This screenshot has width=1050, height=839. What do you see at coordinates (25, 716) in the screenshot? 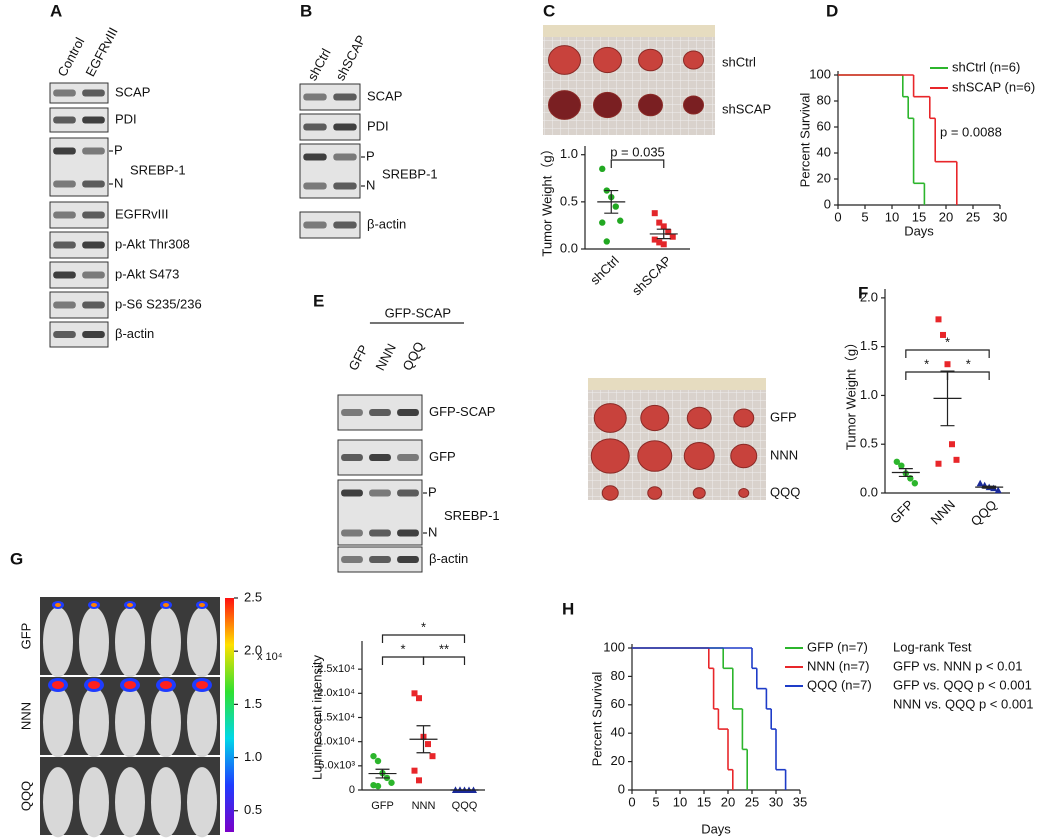
I see `imaging-row-label: NNN` at bounding box center [25, 716].